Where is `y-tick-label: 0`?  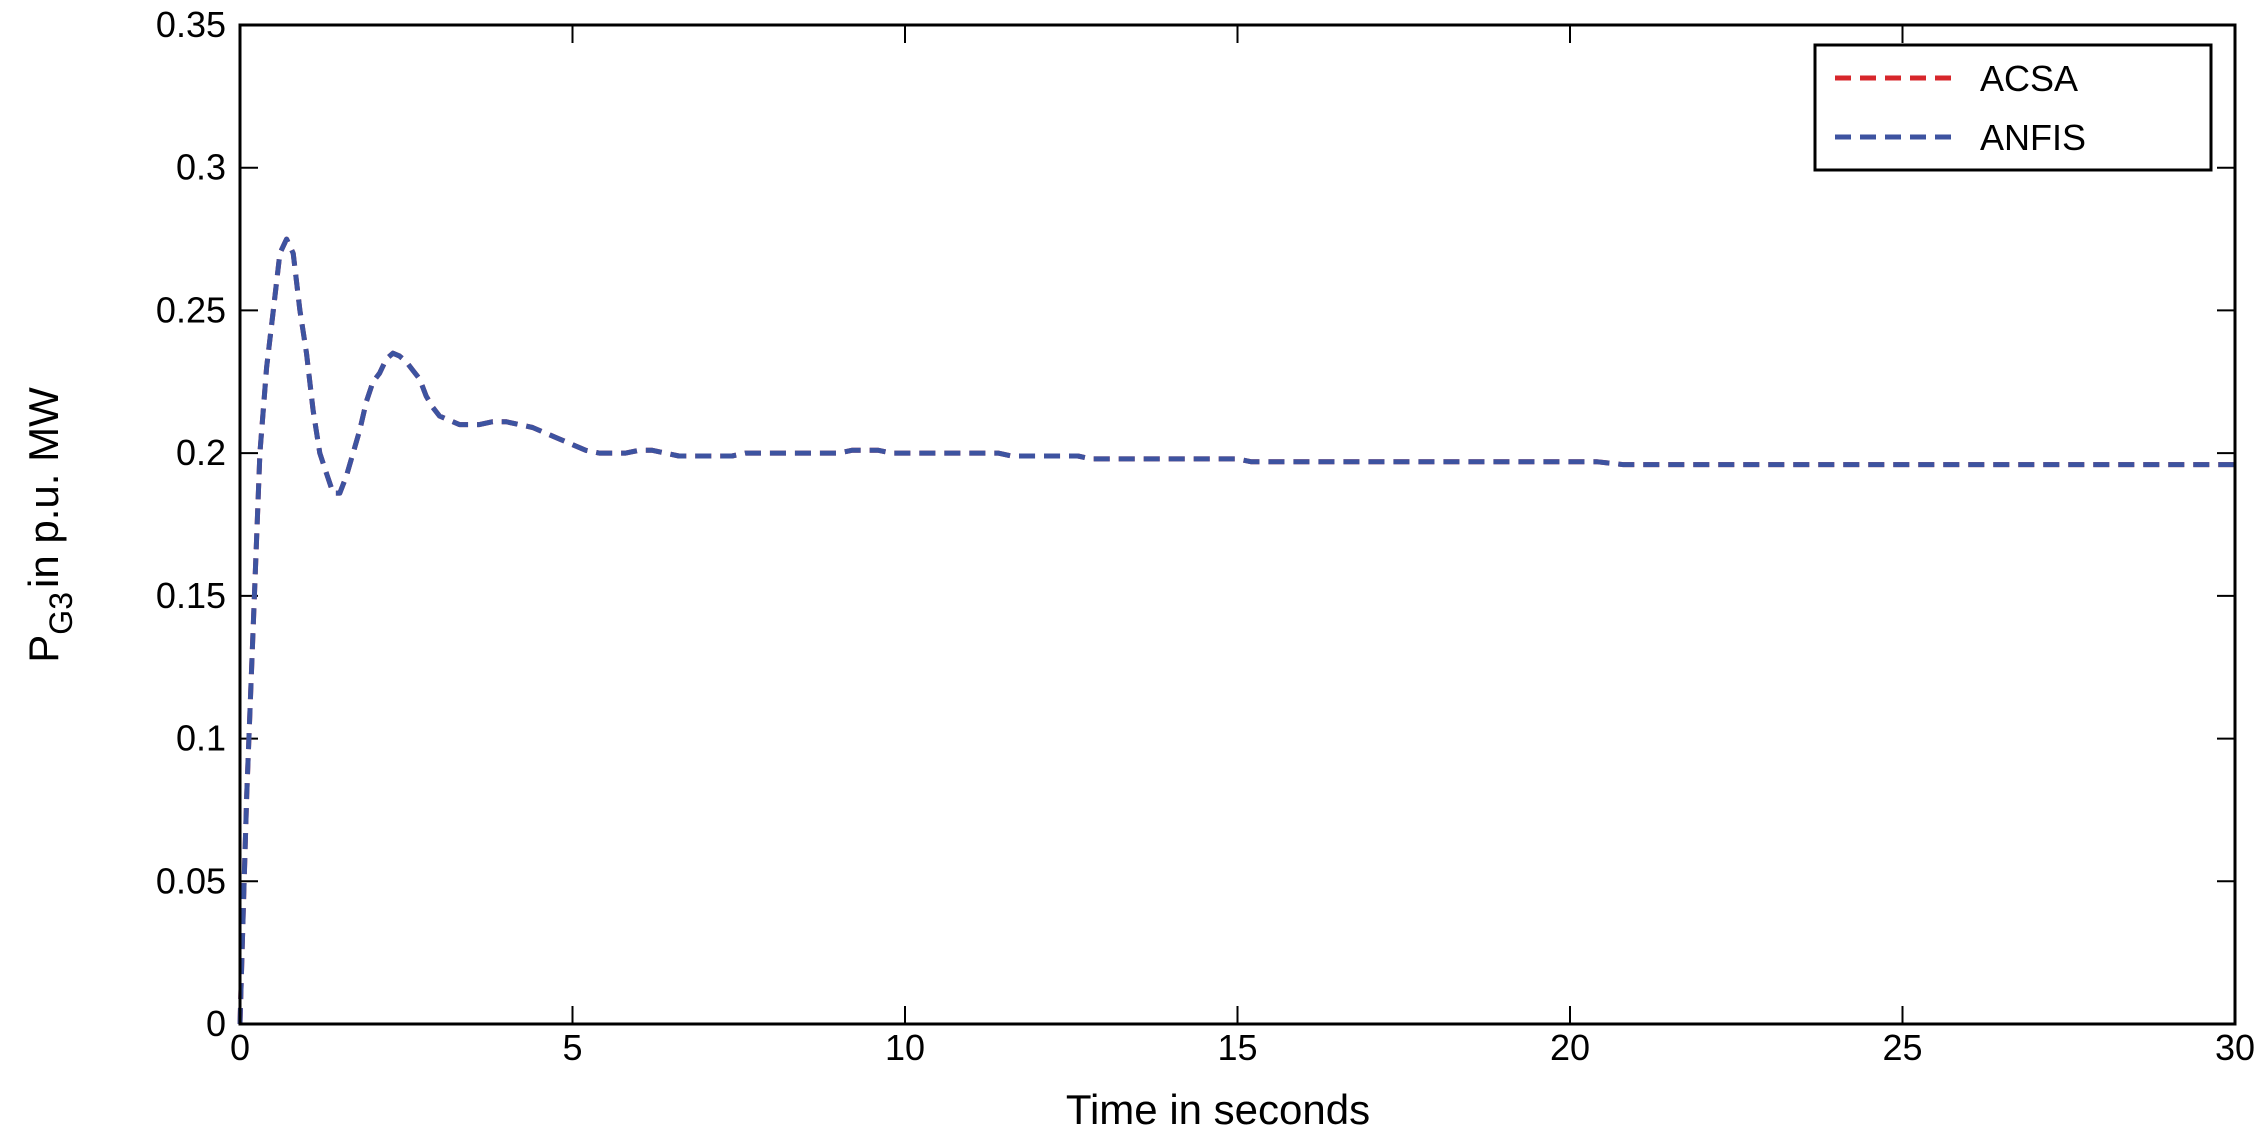
y-tick-label: 0 is located at coordinates (216, 1023).